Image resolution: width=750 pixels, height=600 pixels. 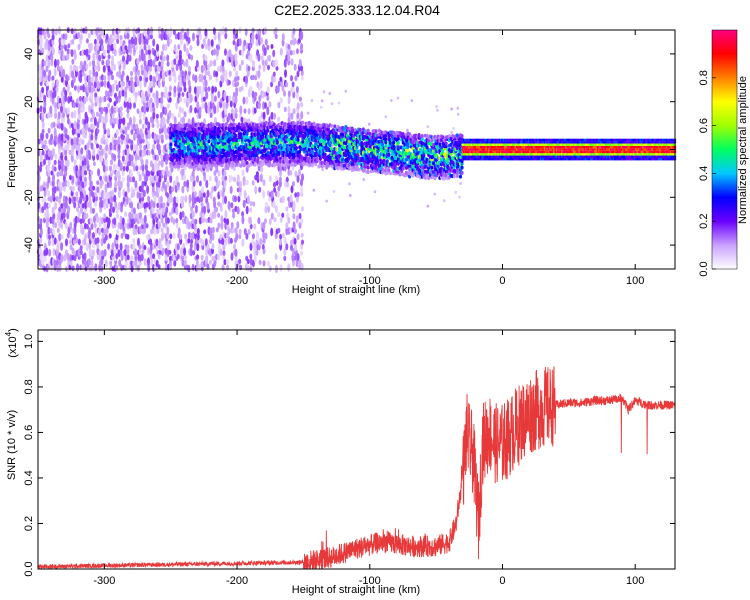 What do you see at coordinates (357, 10) in the screenshot?
I see `chart-title: C2E2.2025.333.12.04.R04` at bounding box center [357, 10].